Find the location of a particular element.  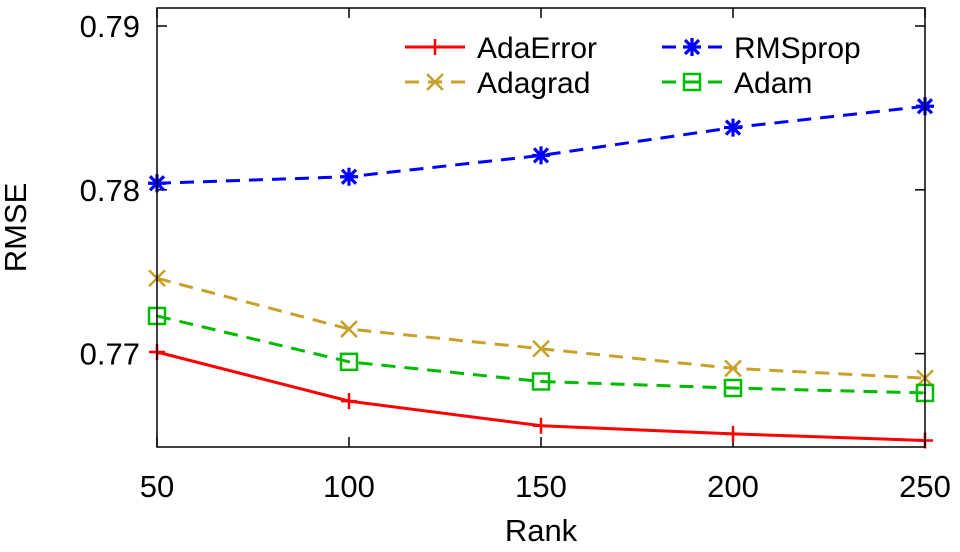

legend-entry-rmsprop: RMSprop is located at coordinates (761, 48).